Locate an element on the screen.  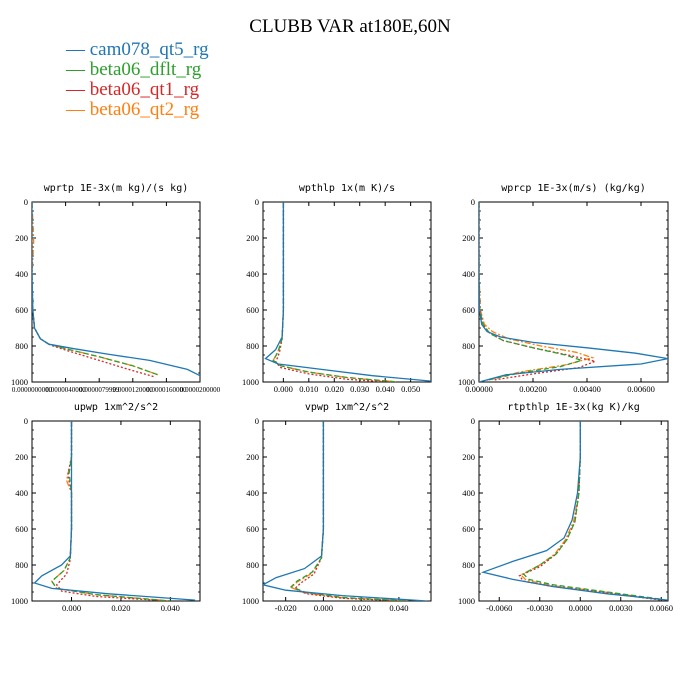
xtick-label: 0.0000079999 is located at coordinates (99, 390).